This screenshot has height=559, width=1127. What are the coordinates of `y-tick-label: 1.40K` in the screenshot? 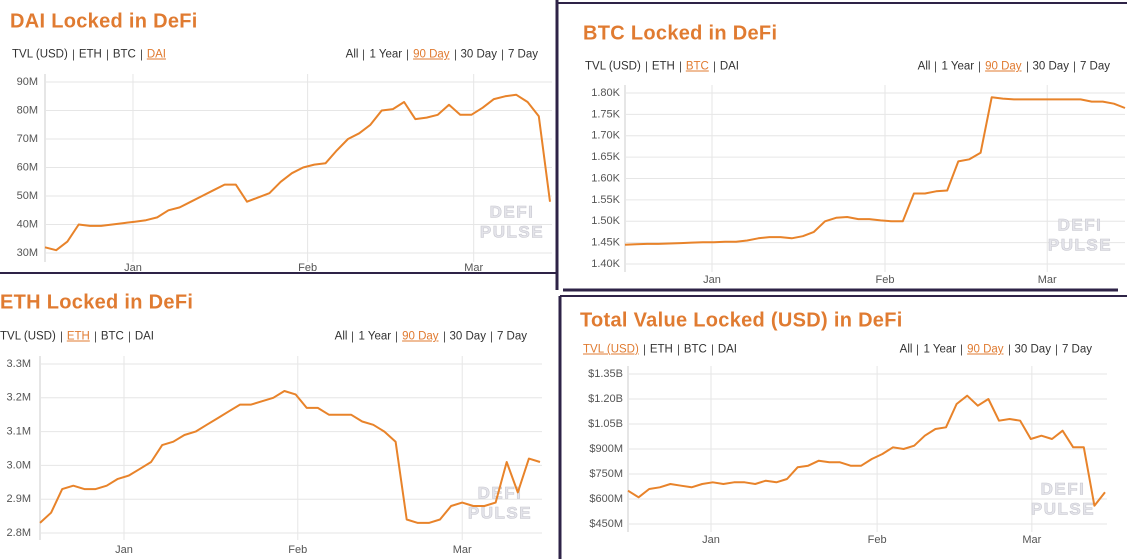 It's located at (605, 264).